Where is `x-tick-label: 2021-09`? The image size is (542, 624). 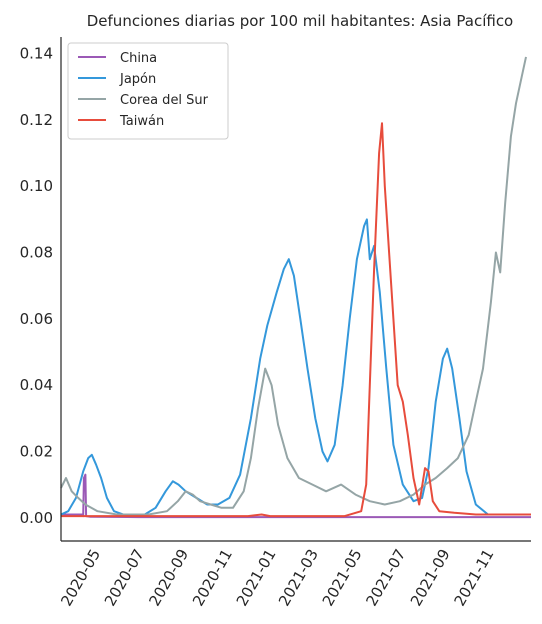
x-tick-label: 2021-09 is located at coordinates (430, 577).